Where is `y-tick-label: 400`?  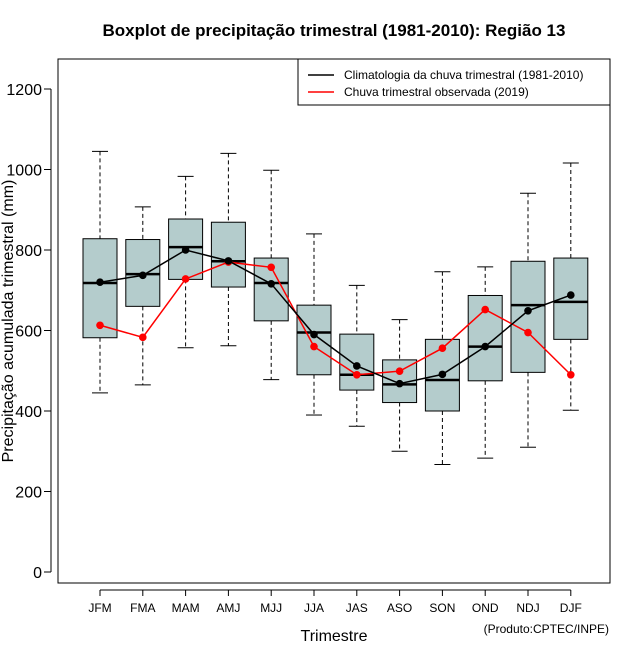
y-tick-label: 400 is located at coordinates (28, 412).